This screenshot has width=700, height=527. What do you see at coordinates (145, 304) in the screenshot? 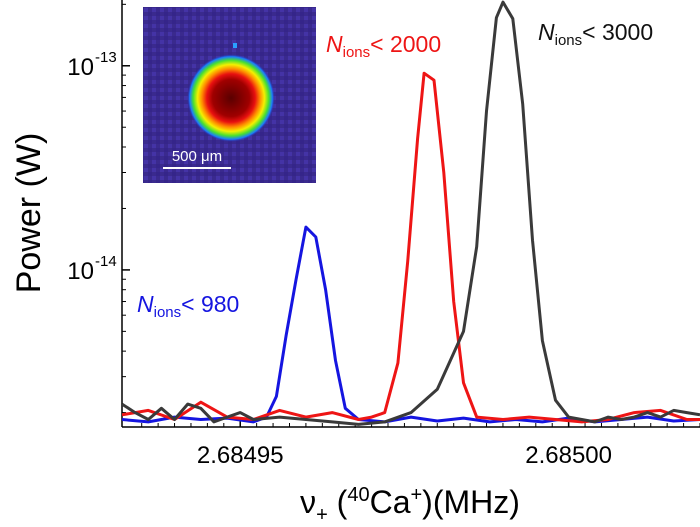
I see `annotation-n980-symbol: N` at bounding box center [145, 304].